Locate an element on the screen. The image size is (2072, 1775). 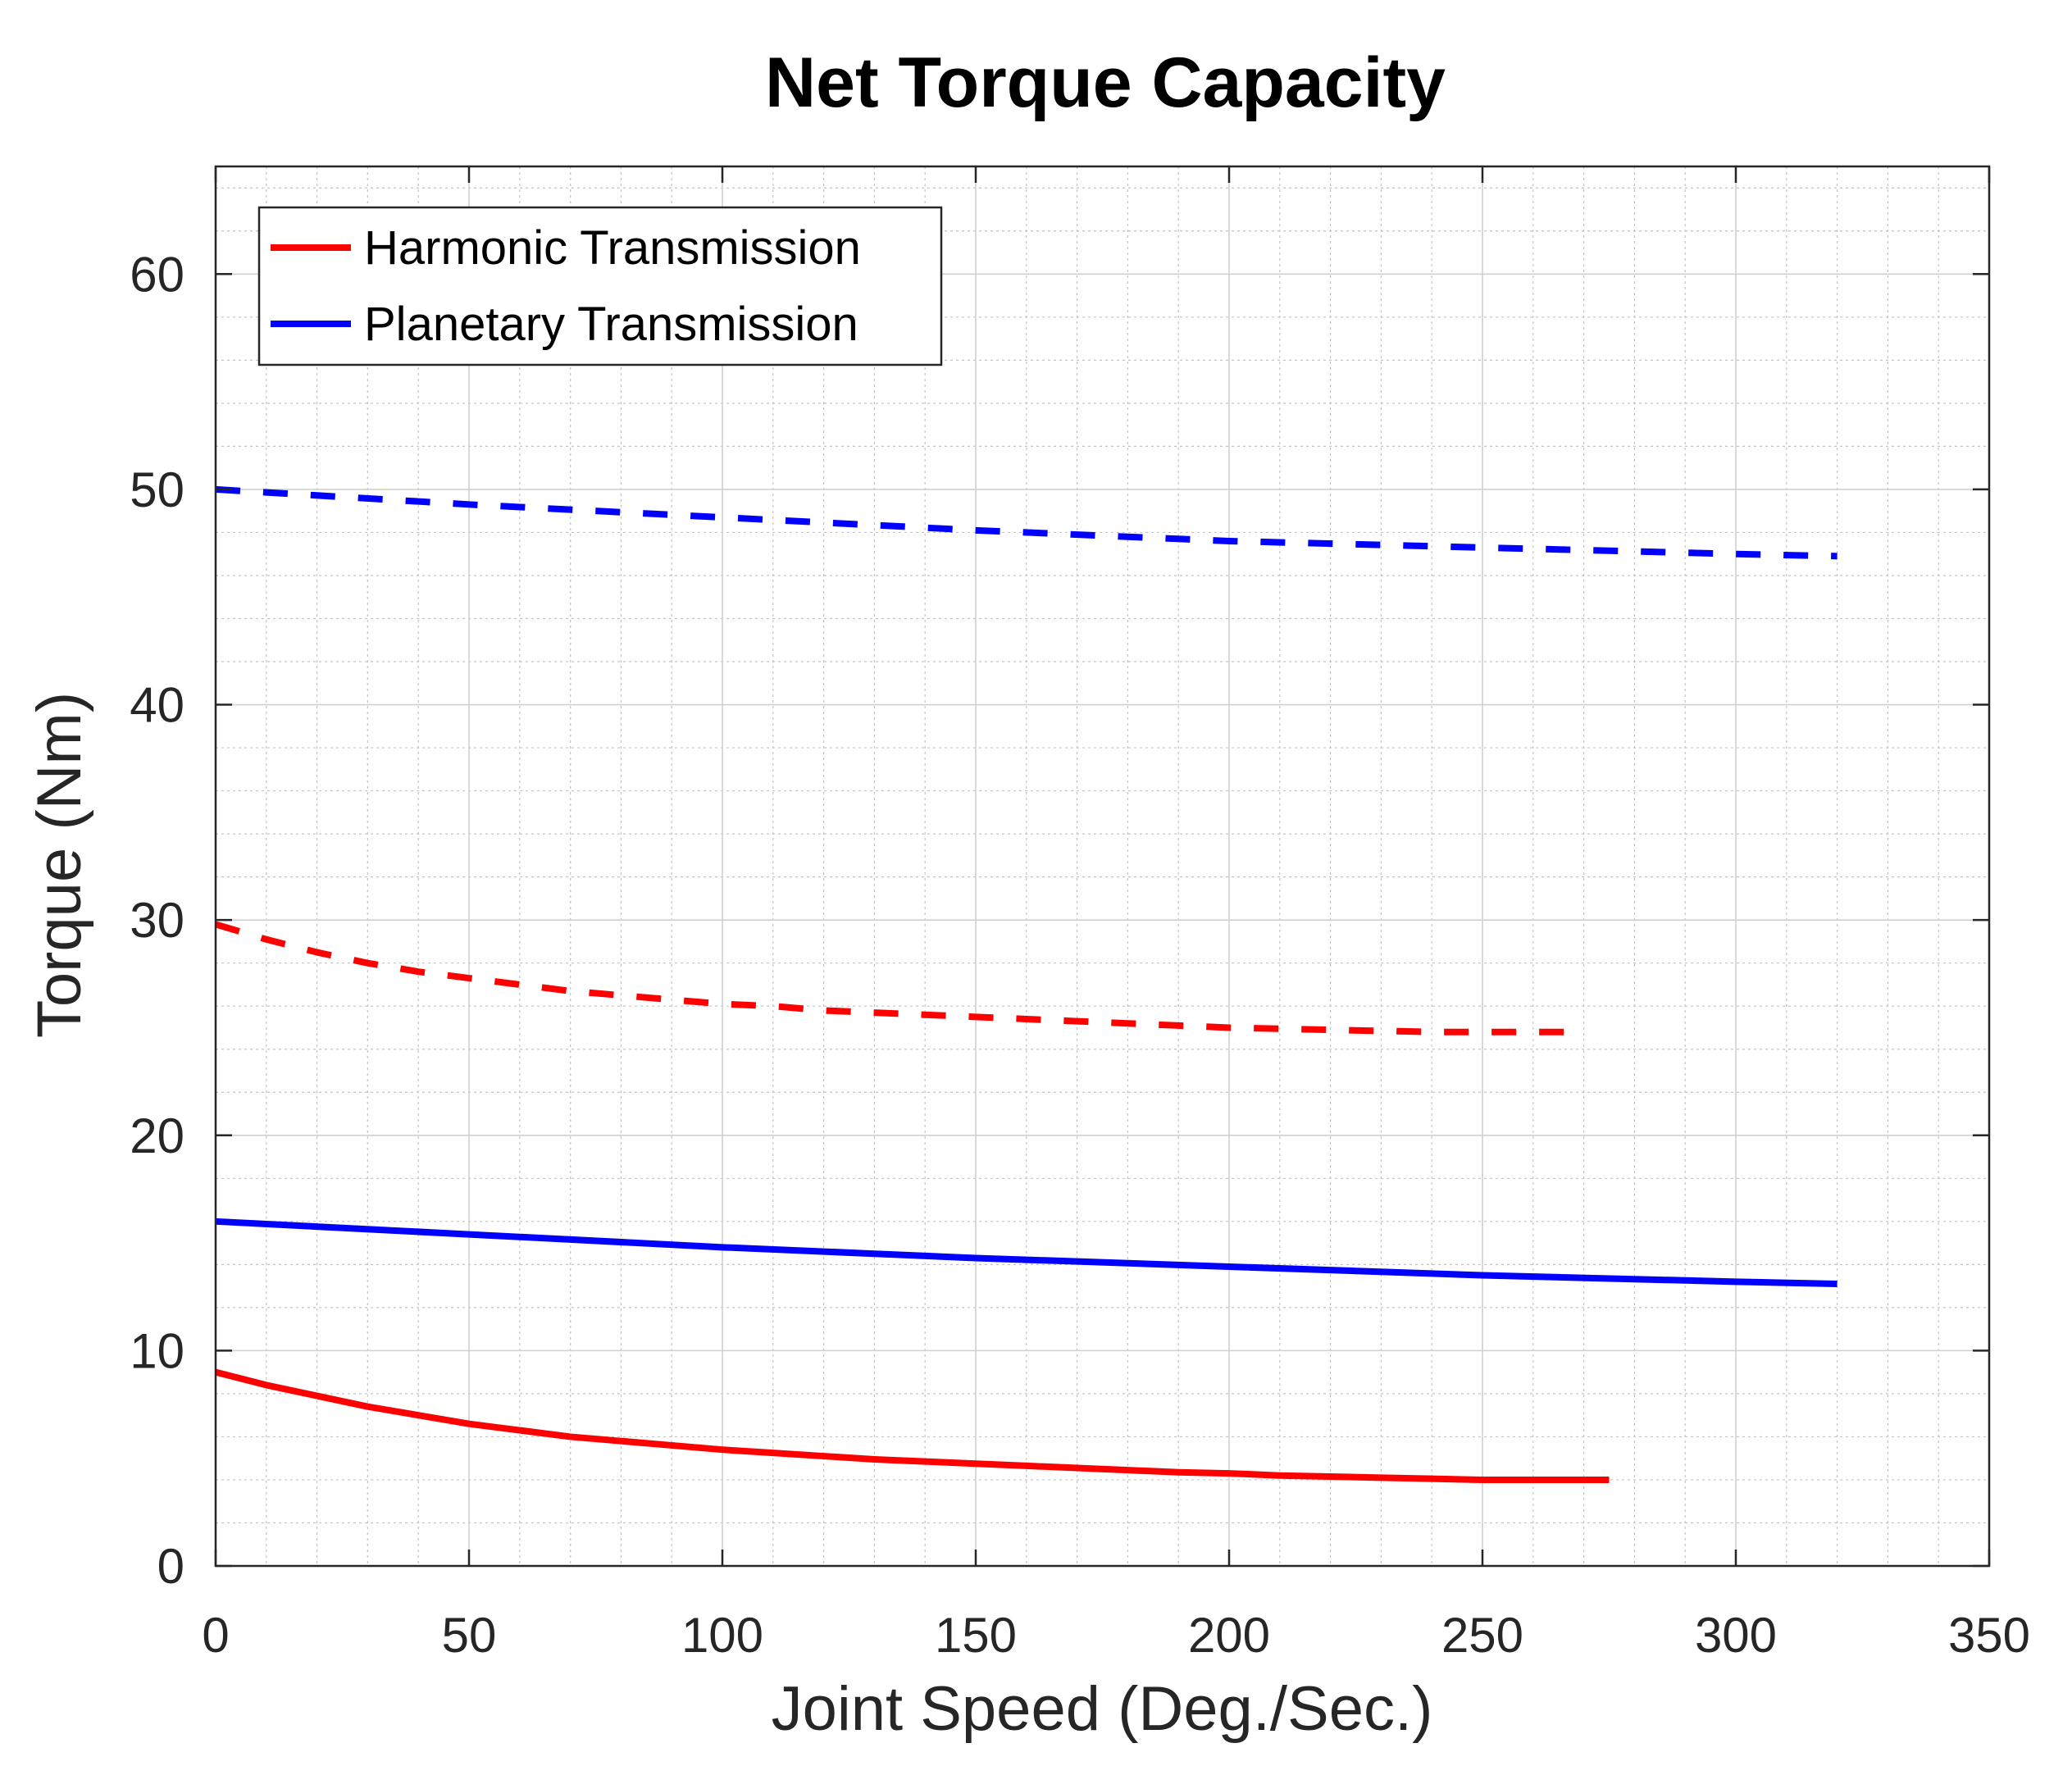
series-line-planetary-transmission-solid is located at coordinates (1026, 1252).